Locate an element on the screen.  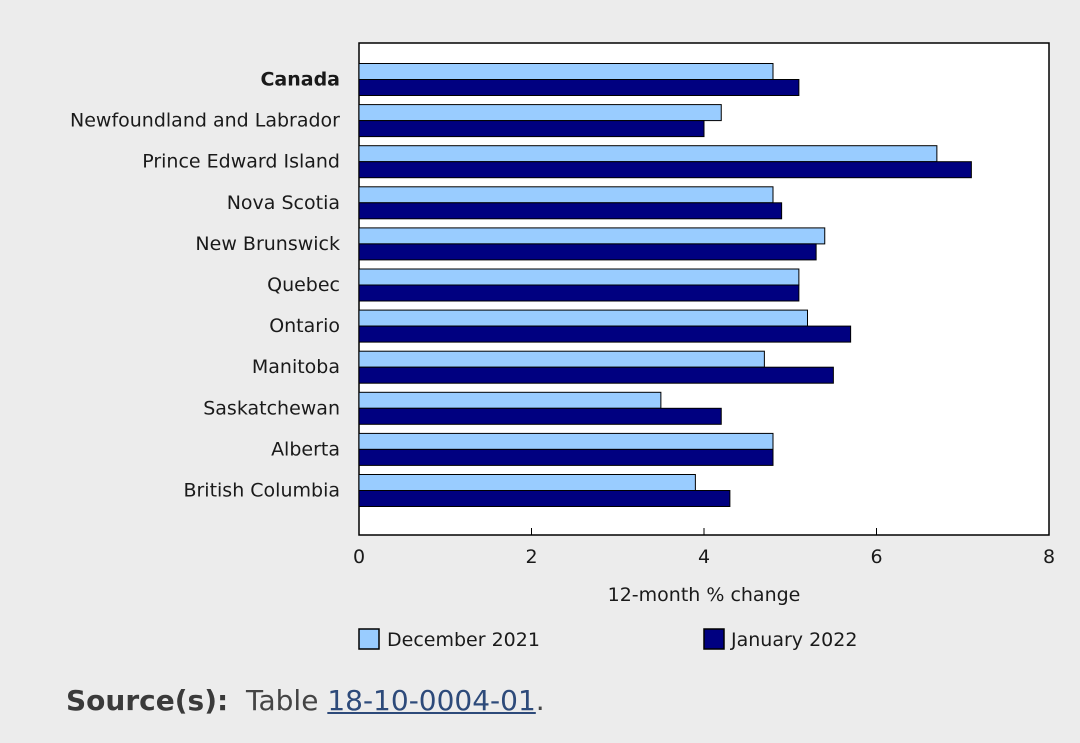
category-label: British Columbia is located at coordinates (261, 491).